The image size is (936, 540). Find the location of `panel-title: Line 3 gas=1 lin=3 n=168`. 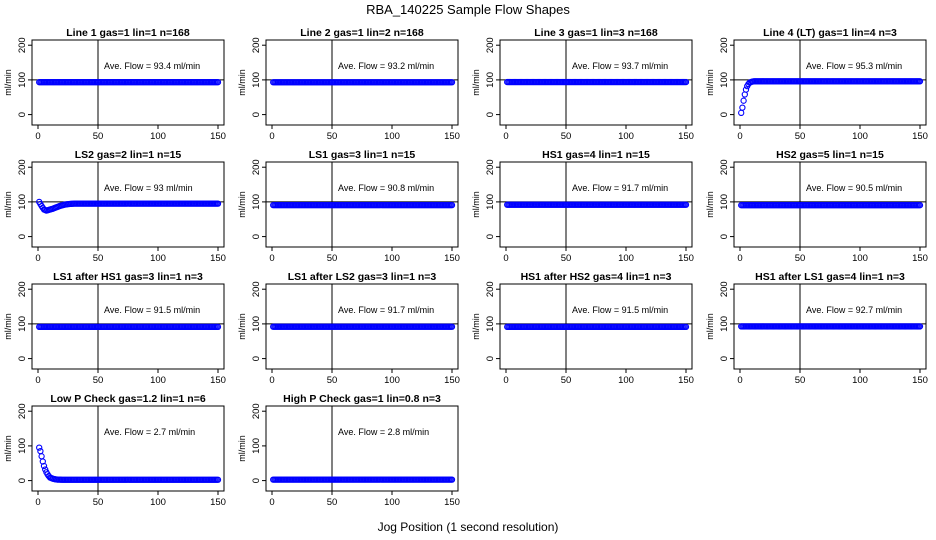

panel-title: Line 3 gas=1 lin=3 n=168 is located at coordinates (596, 33).